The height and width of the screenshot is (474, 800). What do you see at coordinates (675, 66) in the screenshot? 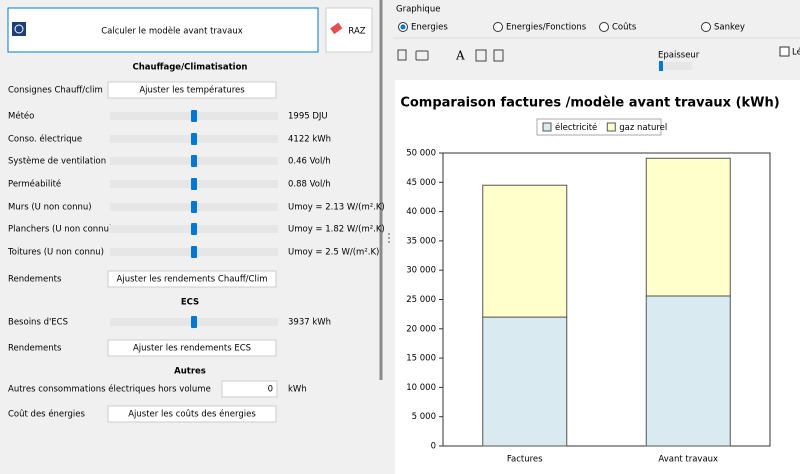
I see `thickness-slider` at bounding box center [675, 66].